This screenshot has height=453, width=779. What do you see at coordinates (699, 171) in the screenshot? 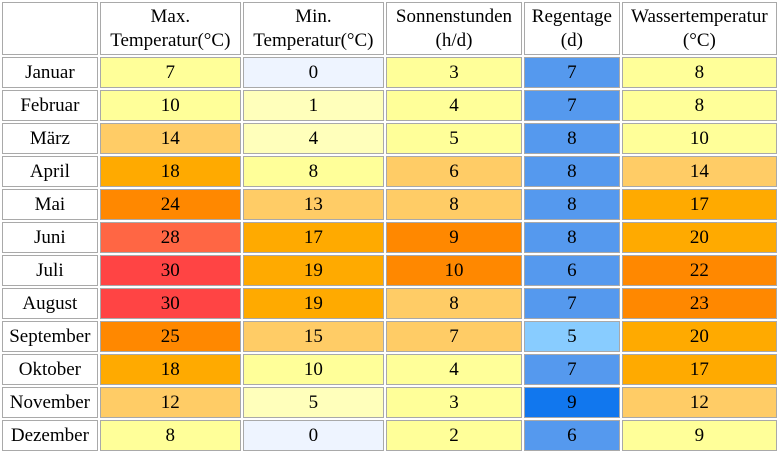
I see `water-temperature-cell: 14` at bounding box center [699, 171].